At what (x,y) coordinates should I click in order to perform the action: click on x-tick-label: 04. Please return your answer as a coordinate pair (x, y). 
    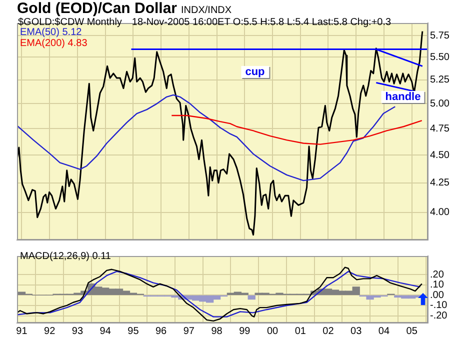
    Looking at the image, I should click on (384, 331).